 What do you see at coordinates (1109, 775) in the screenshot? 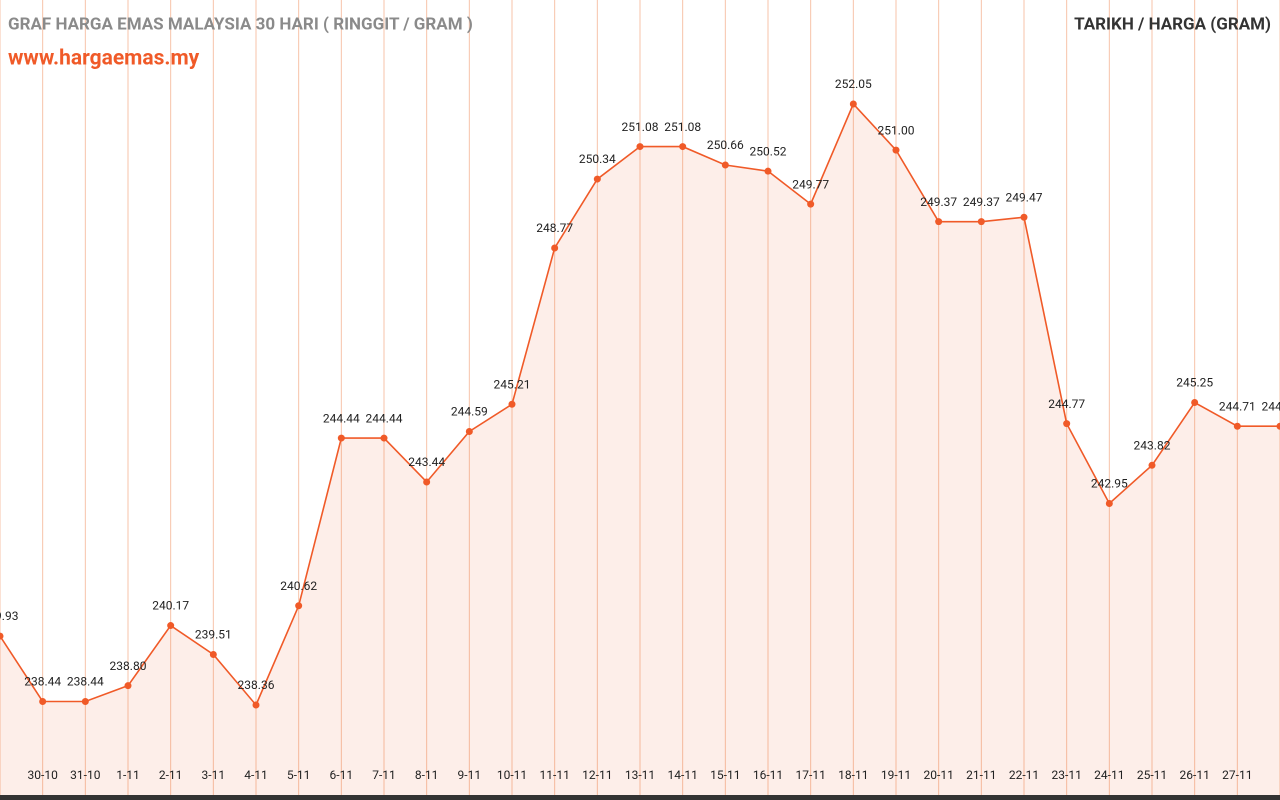
I see `x-tick-label: 24-11` at bounding box center [1109, 775].